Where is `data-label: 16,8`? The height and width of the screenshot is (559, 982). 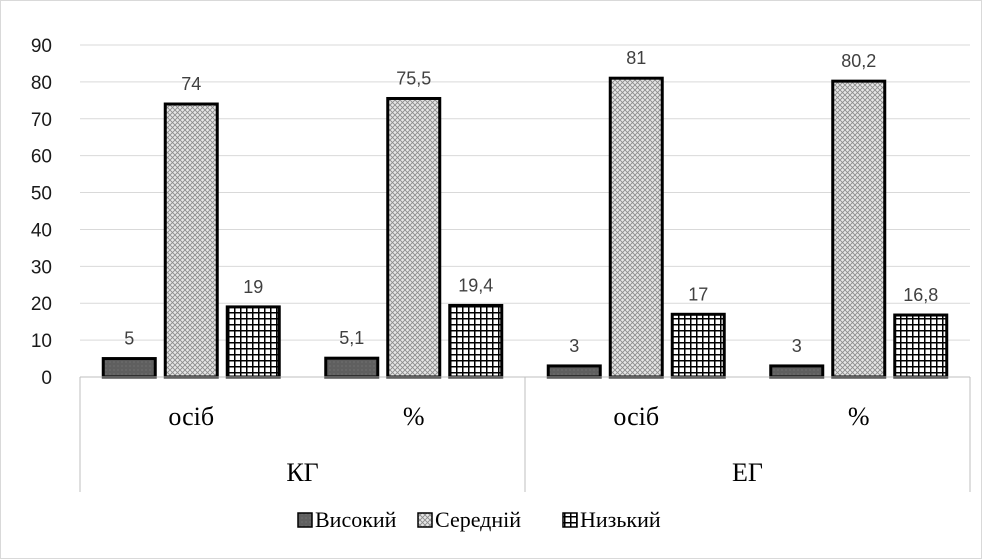
data-label: 16,8 is located at coordinates (920, 295).